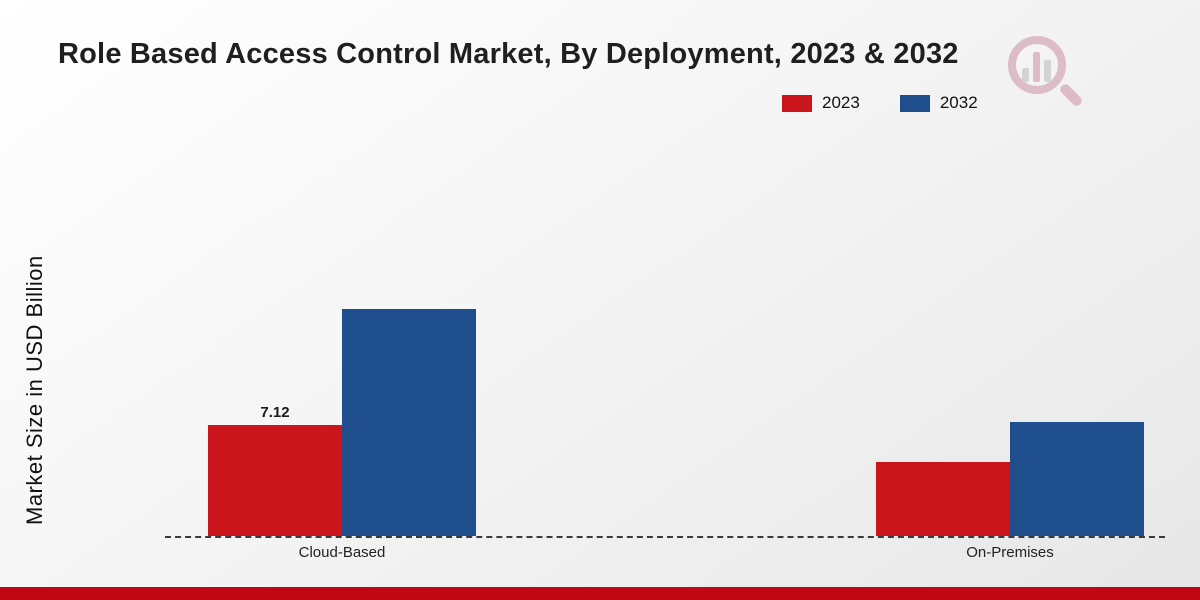  I want to click on bar-slot: 7.12, so click(275, 470).